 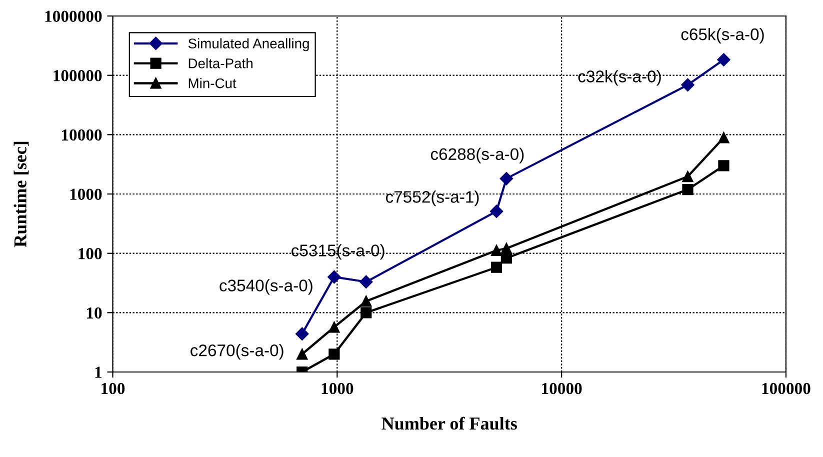 What do you see at coordinates (82, 135) in the screenshot?
I see `y-tick-label: 10000` at bounding box center [82, 135].